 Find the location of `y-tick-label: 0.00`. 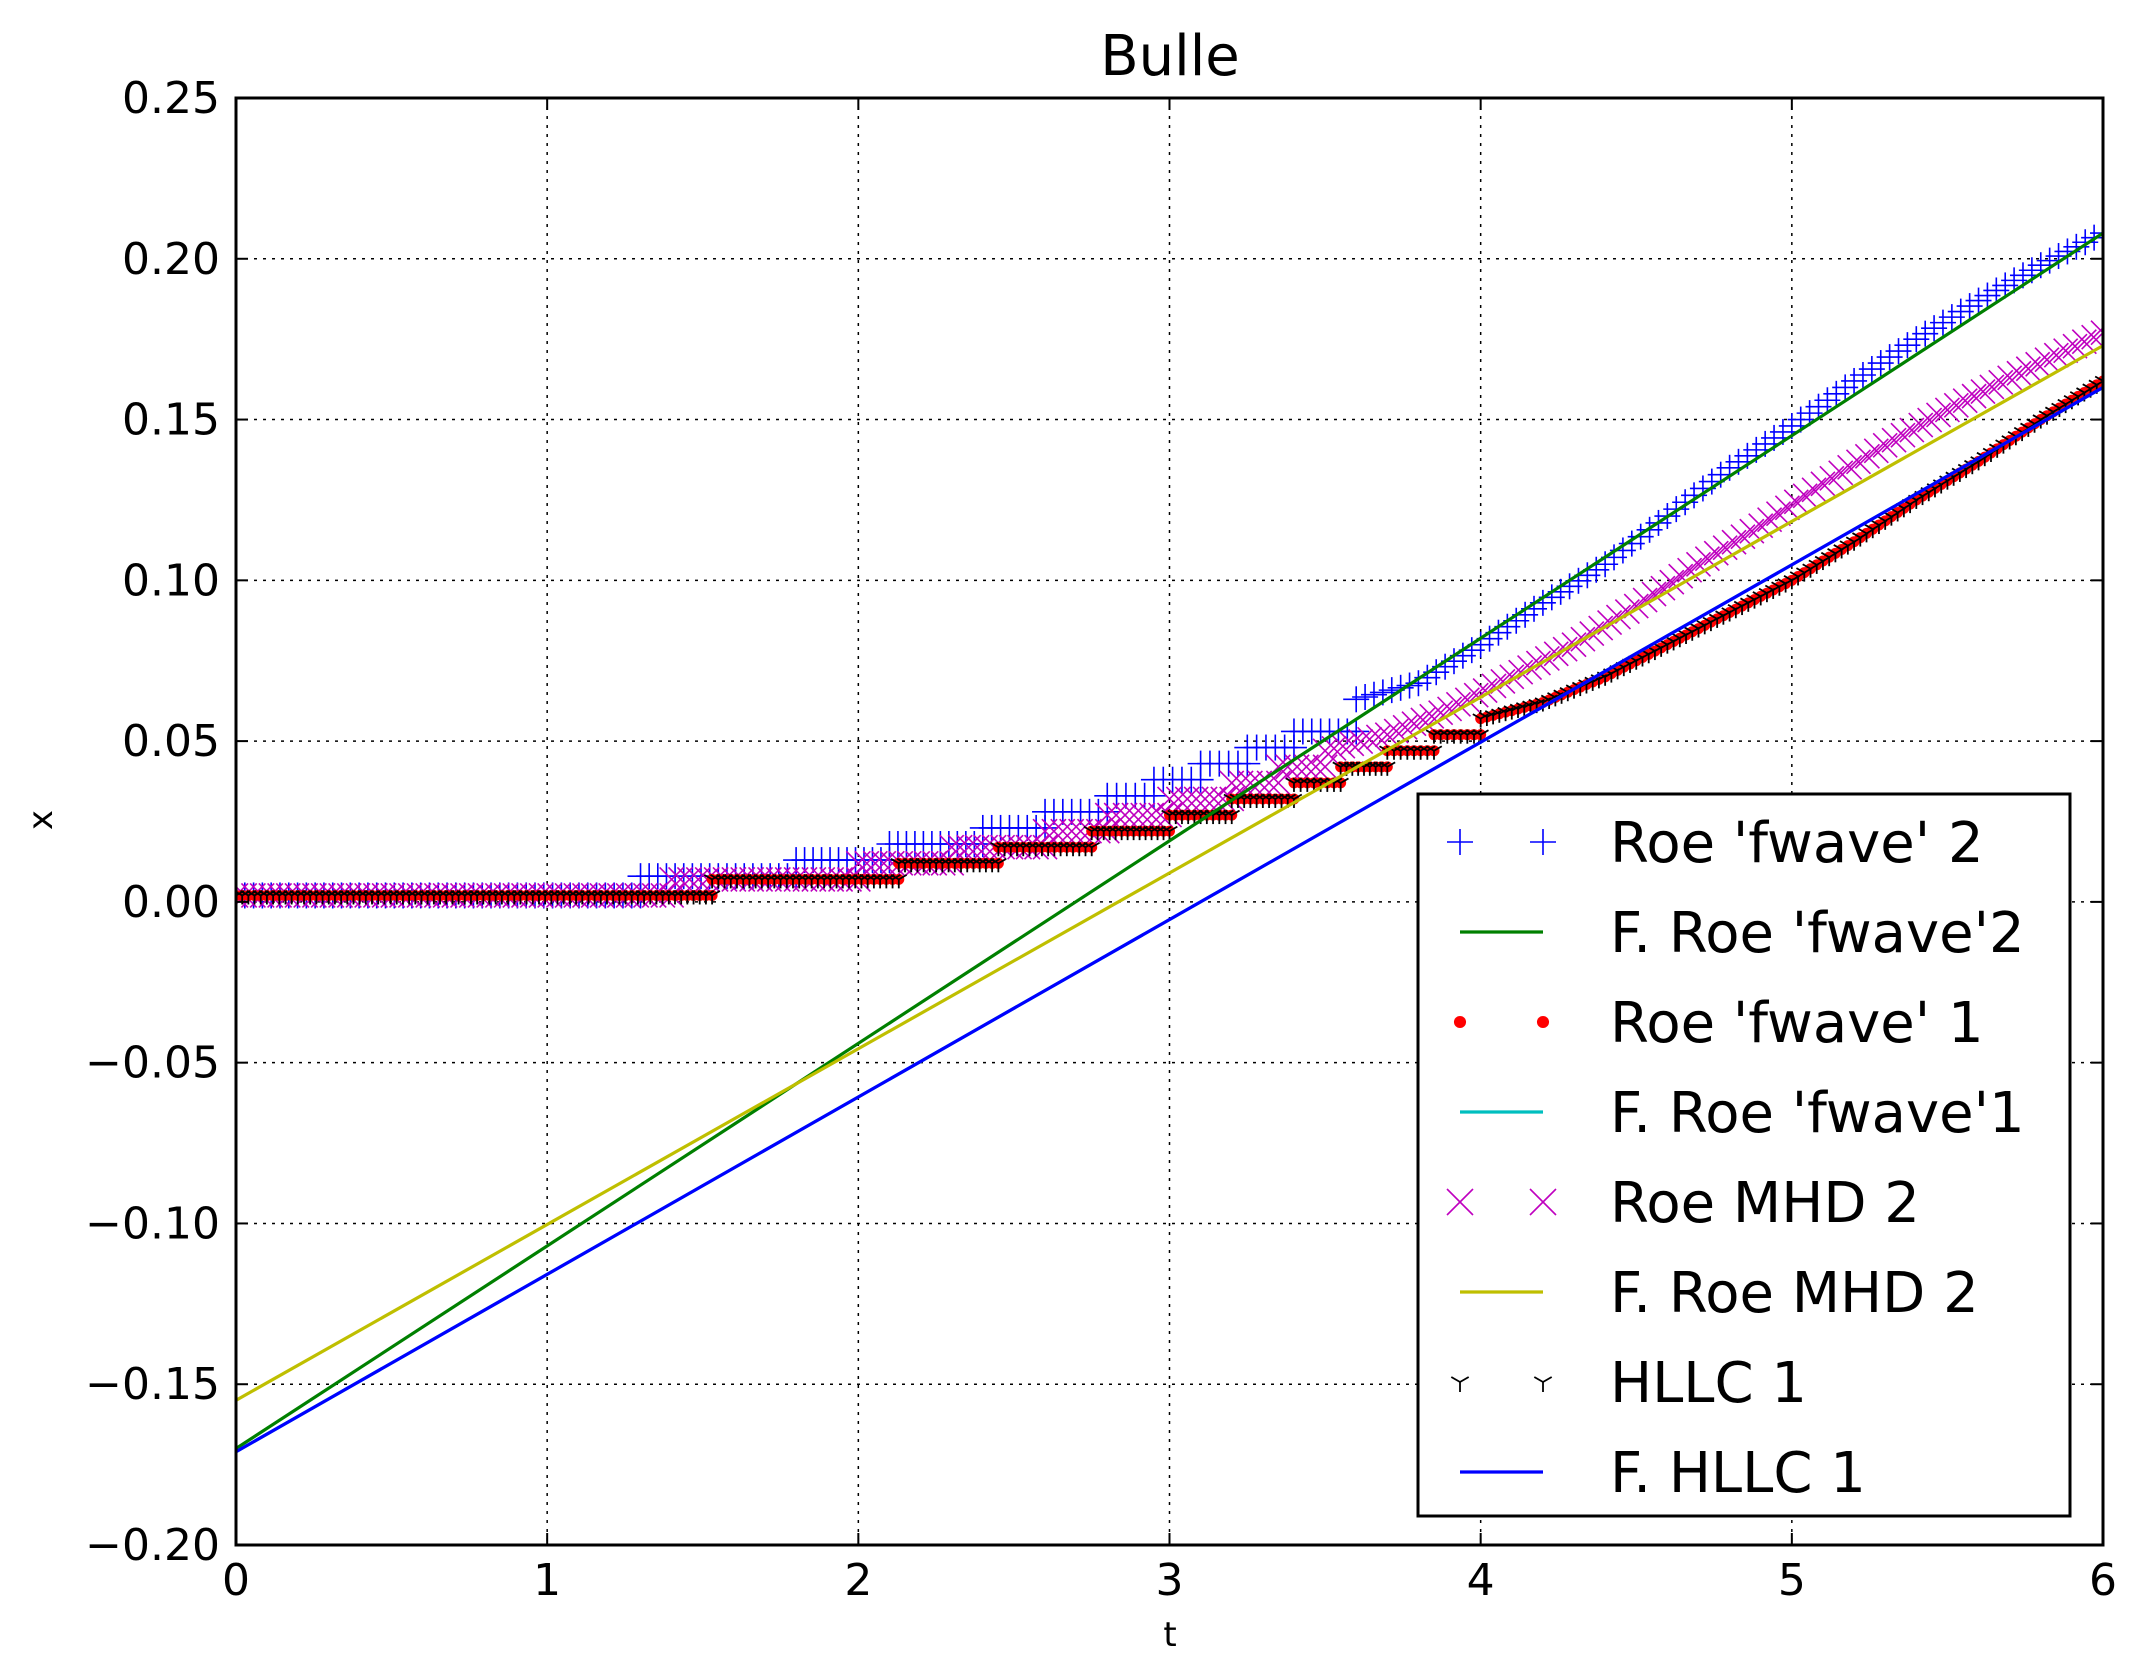

y-tick-label: 0.00 is located at coordinates (171, 902).